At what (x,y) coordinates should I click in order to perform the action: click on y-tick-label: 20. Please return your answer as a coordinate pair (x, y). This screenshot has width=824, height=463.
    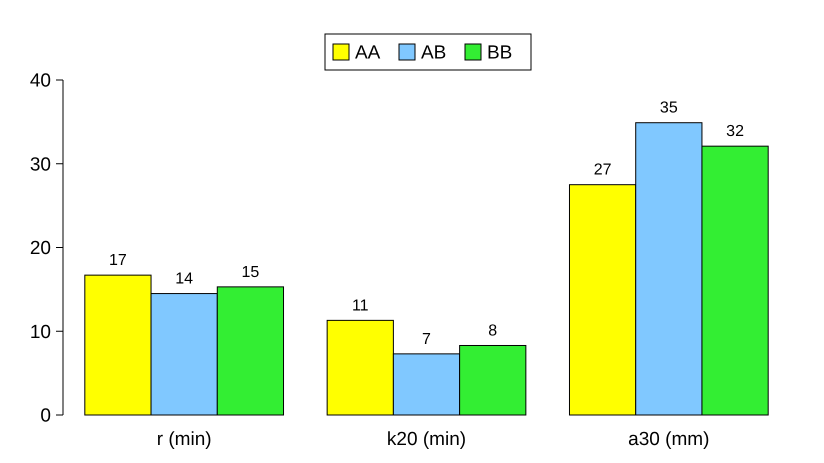
    Looking at the image, I should click on (40, 249).